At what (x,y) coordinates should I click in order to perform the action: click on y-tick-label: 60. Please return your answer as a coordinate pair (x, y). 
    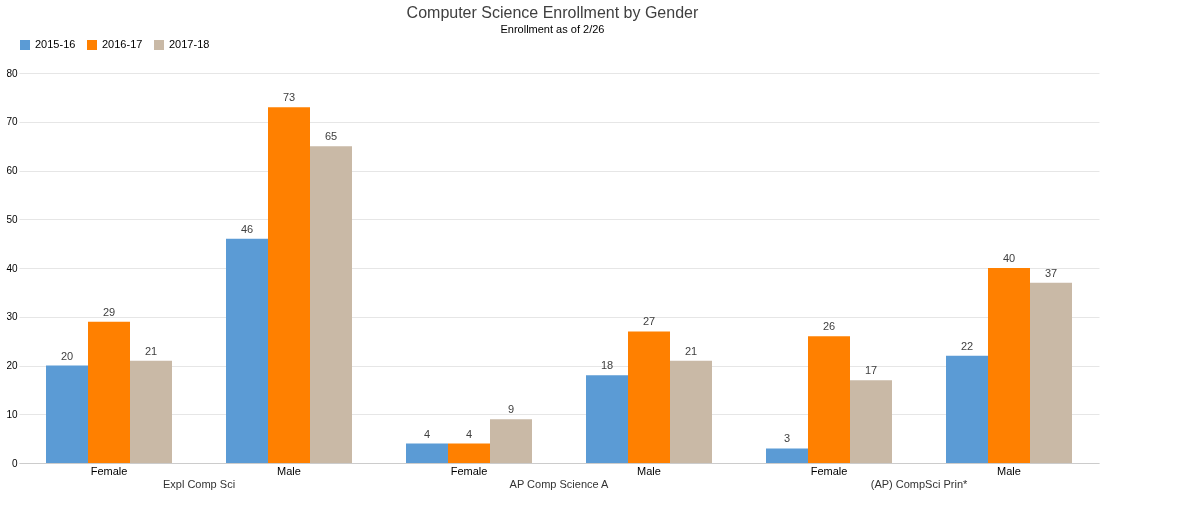
    Looking at the image, I should click on (12, 170).